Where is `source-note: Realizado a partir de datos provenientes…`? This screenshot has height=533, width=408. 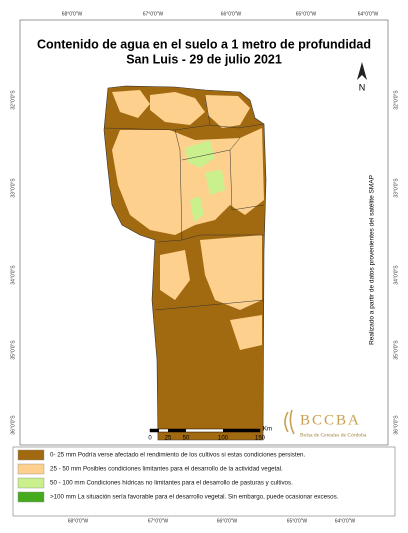
source-note: Realizado a partir de datos provenientes… is located at coordinates (372, 260).